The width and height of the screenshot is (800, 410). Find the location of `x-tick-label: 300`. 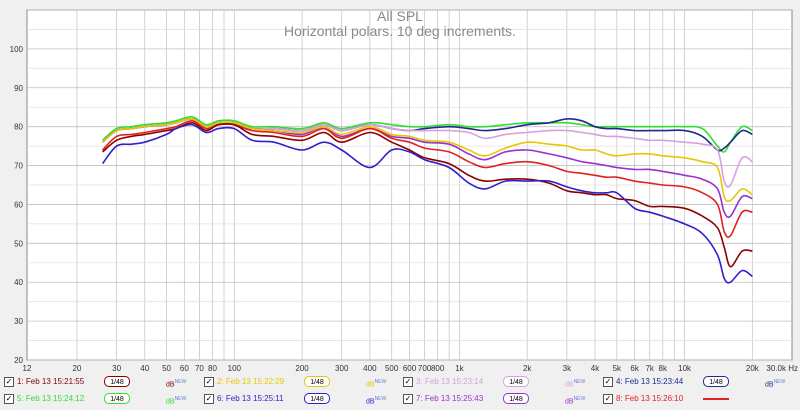

x-tick-label: 300 is located at coordinates (342, 368).